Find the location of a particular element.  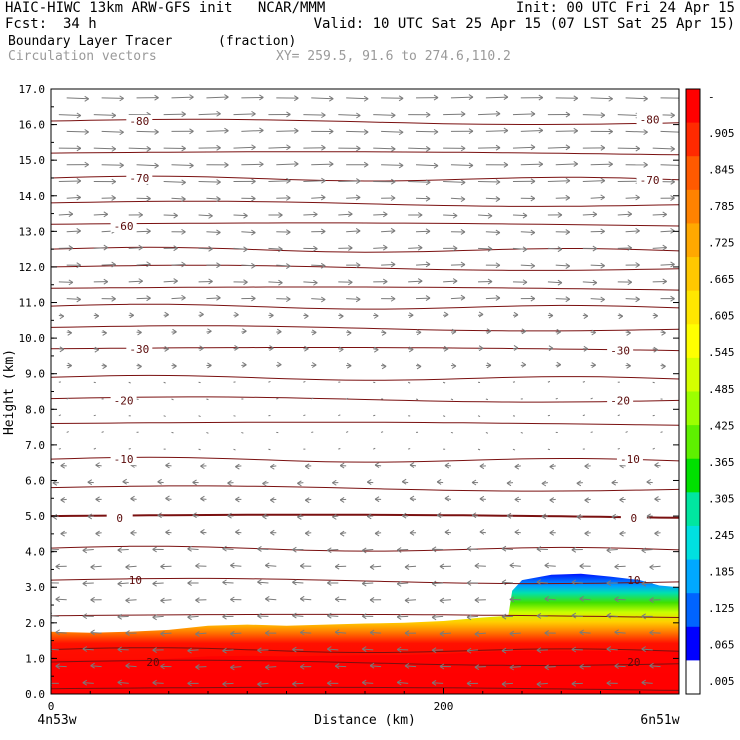

colorbar-label: .785 is located at coordinates (721, 206).